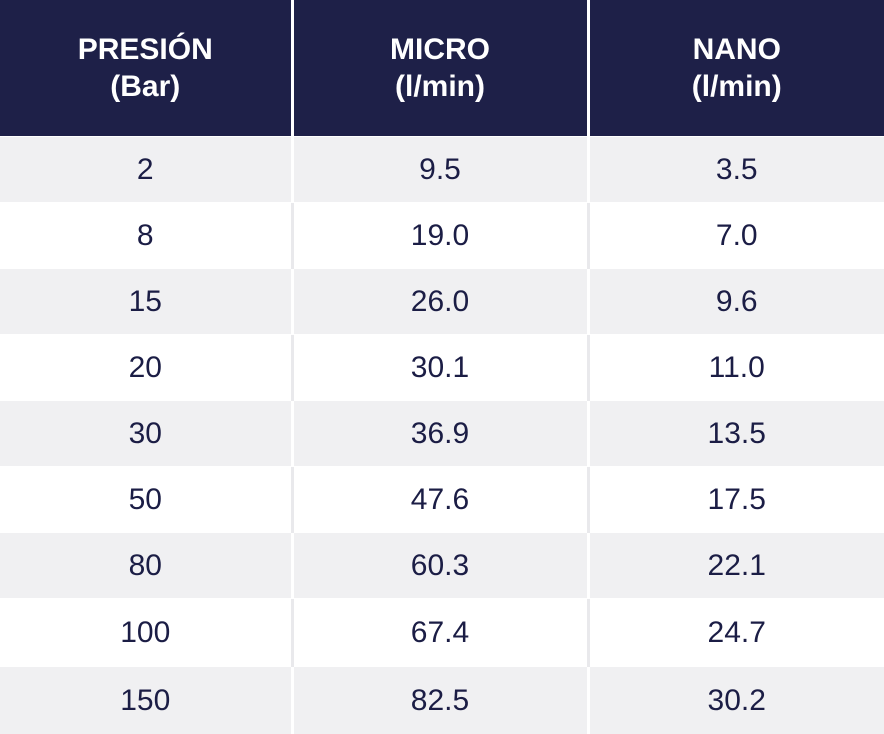 This screenshot has width=884, height=734. I want to click on table-row: 20 30.1 11.0, so click(442, 368).